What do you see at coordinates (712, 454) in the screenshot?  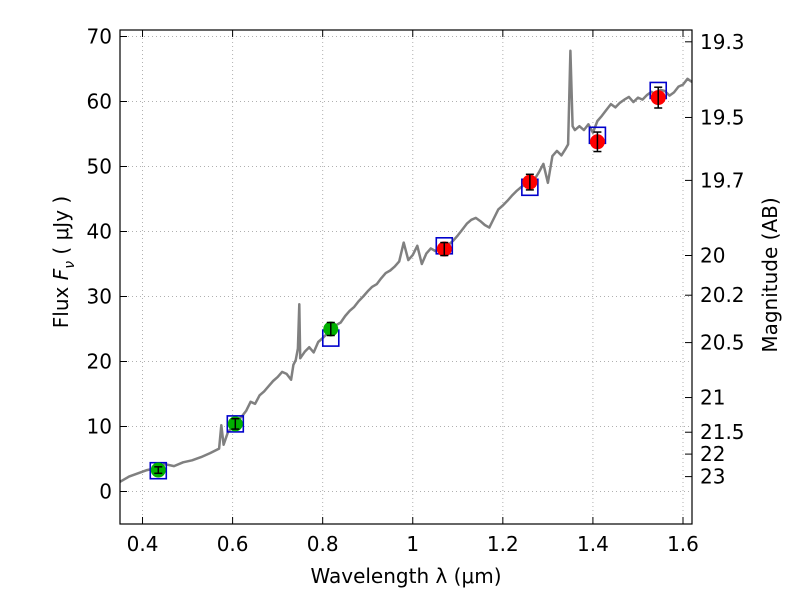 I see `mag-tick-label: 22` at bounding box center [712, 454].